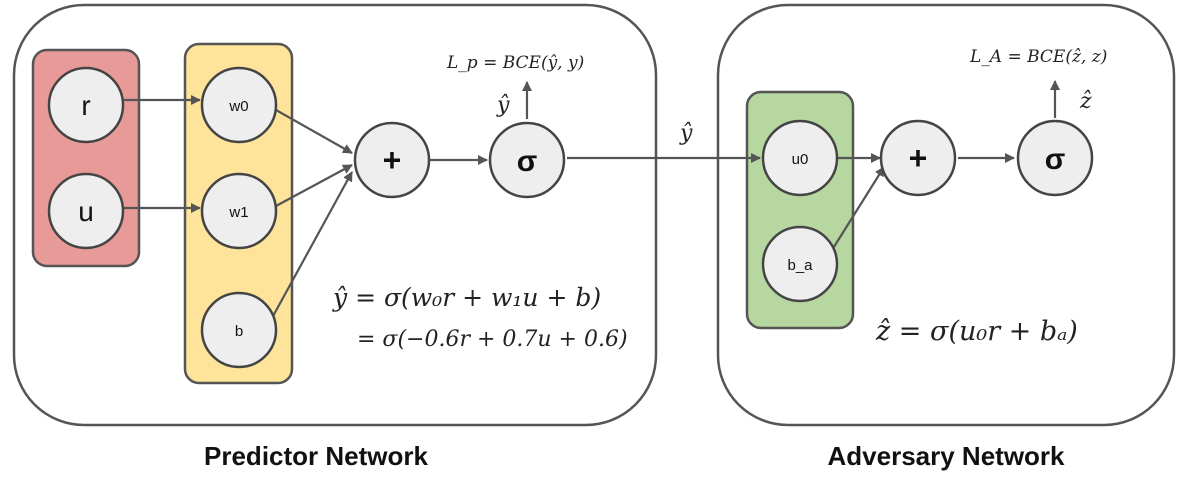  Describe the element at coordinates (1085, 101) in the screenshot. I see `adversary-output-label: ẑ` at that location.